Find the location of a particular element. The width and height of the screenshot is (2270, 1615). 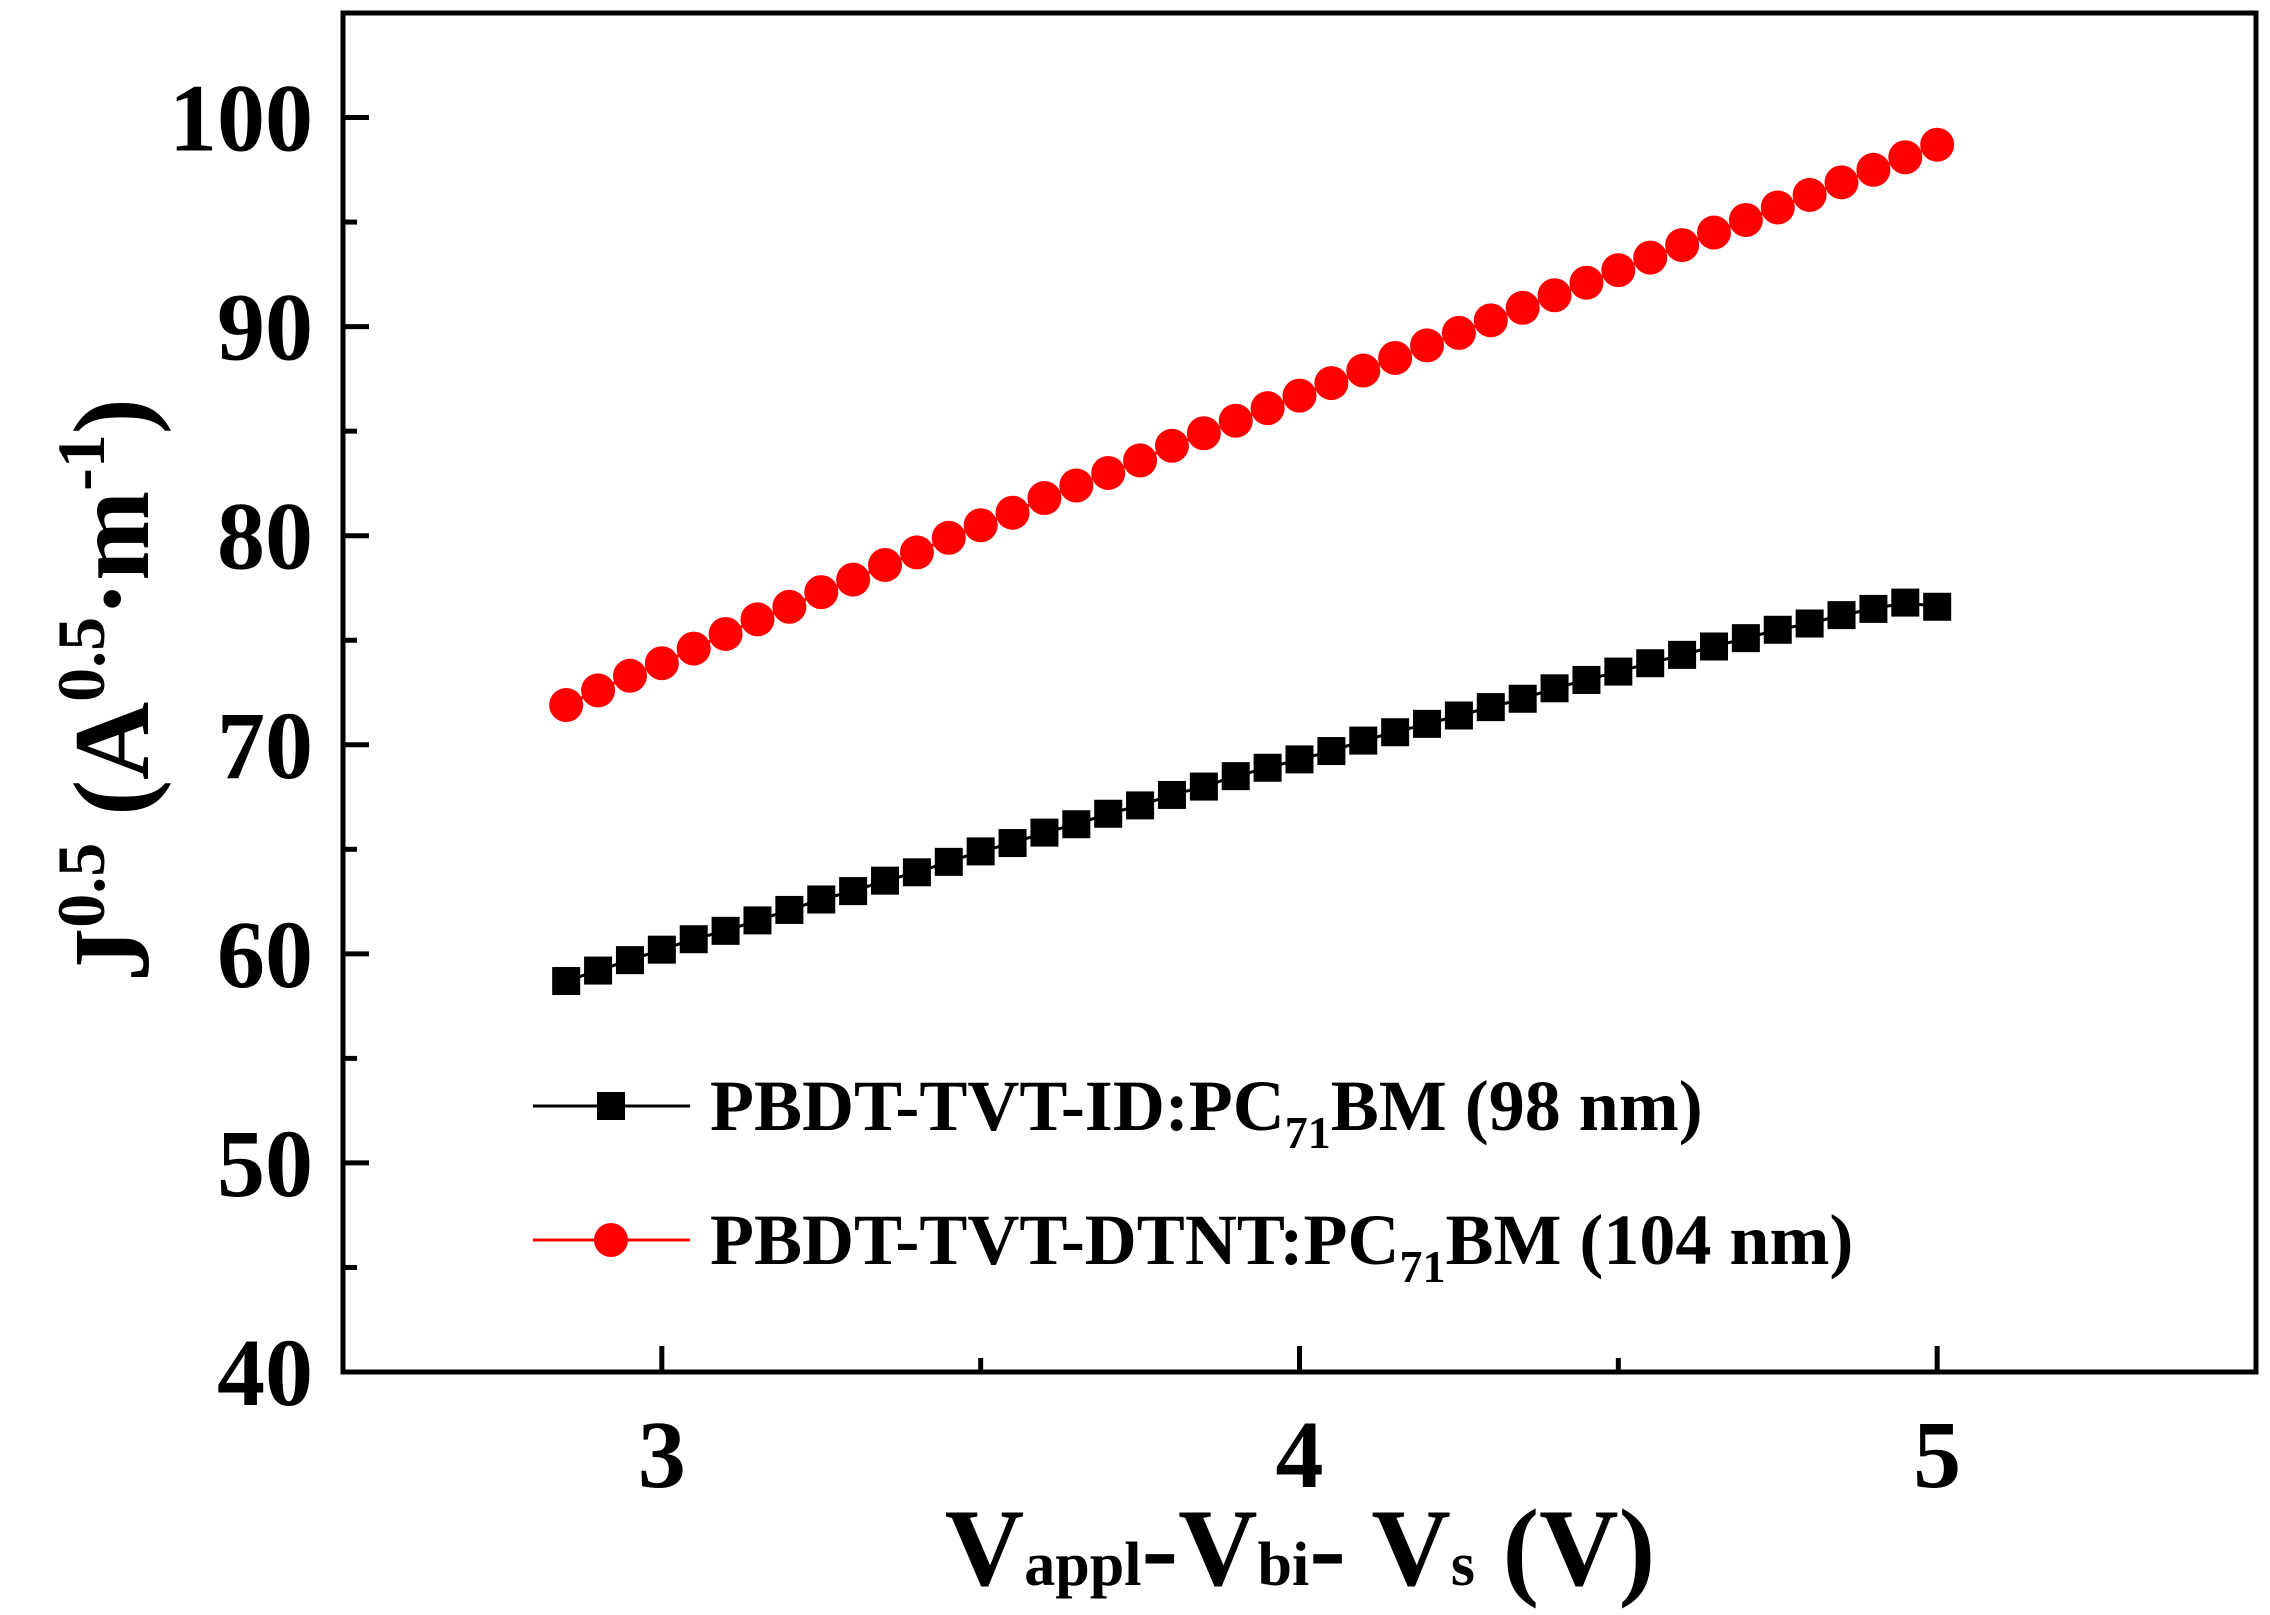

ylabel-sup: 0.5 is located at coordinates (81, 885).